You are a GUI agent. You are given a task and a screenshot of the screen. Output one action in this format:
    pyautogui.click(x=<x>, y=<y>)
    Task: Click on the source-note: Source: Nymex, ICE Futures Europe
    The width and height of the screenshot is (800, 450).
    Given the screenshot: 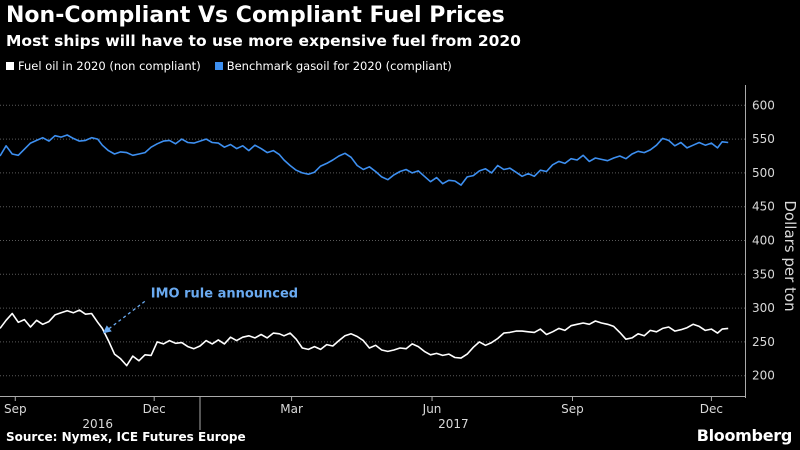 What is the action you would take?
    pyautogui.click(x=126, y=437)
    